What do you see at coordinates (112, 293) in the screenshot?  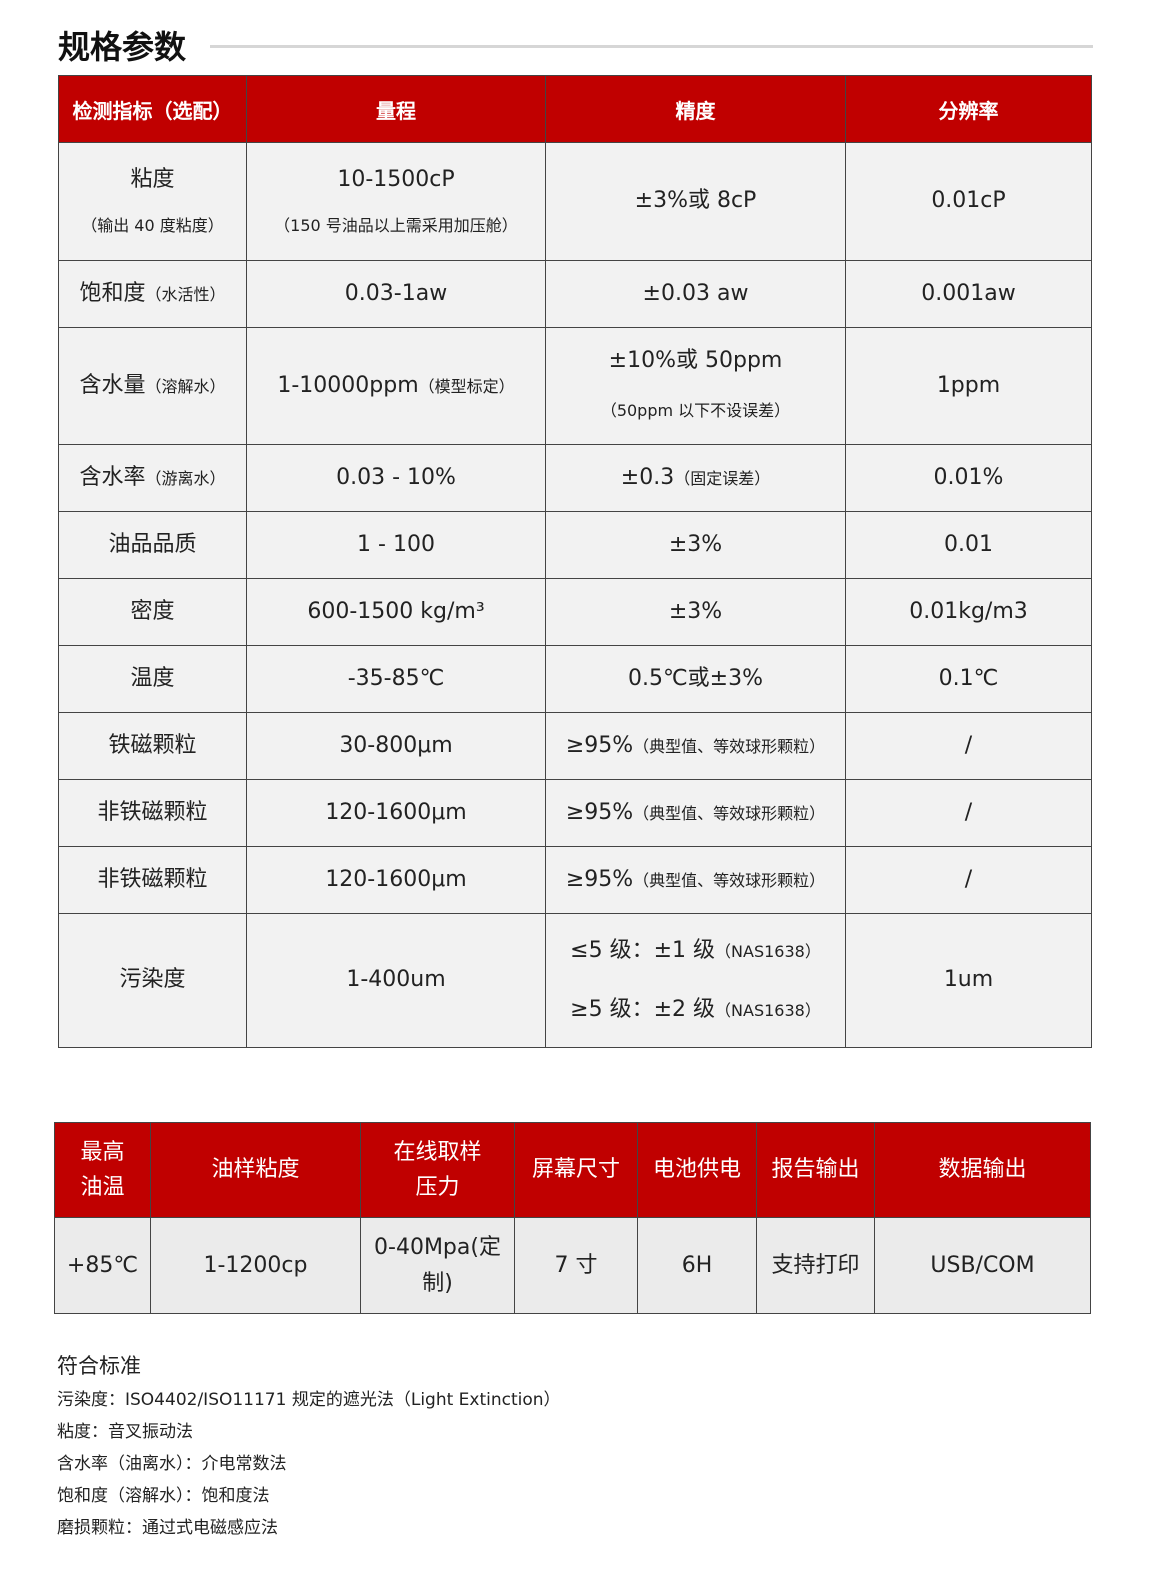 I see `indicator-name: 饱和度` at bounding box center [112, 293].